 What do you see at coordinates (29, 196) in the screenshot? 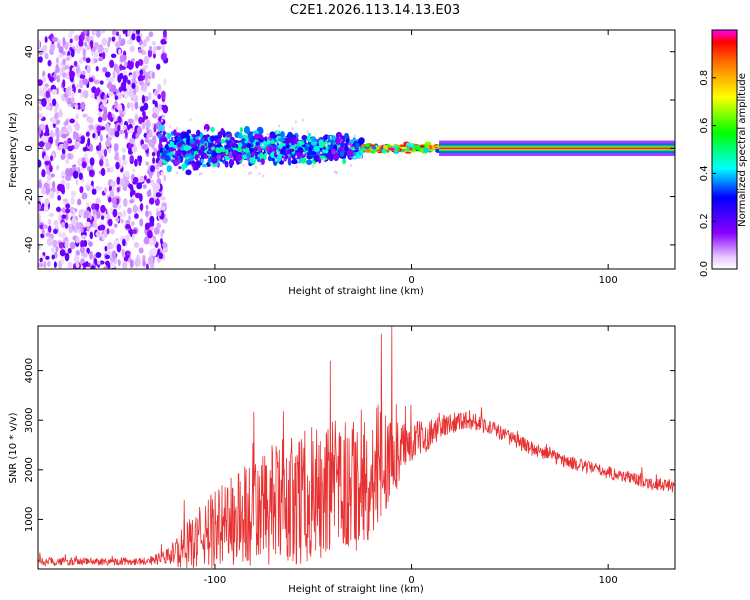
I see `spectrogram-y-tick-label: -20` at bounding box center [29, 196].